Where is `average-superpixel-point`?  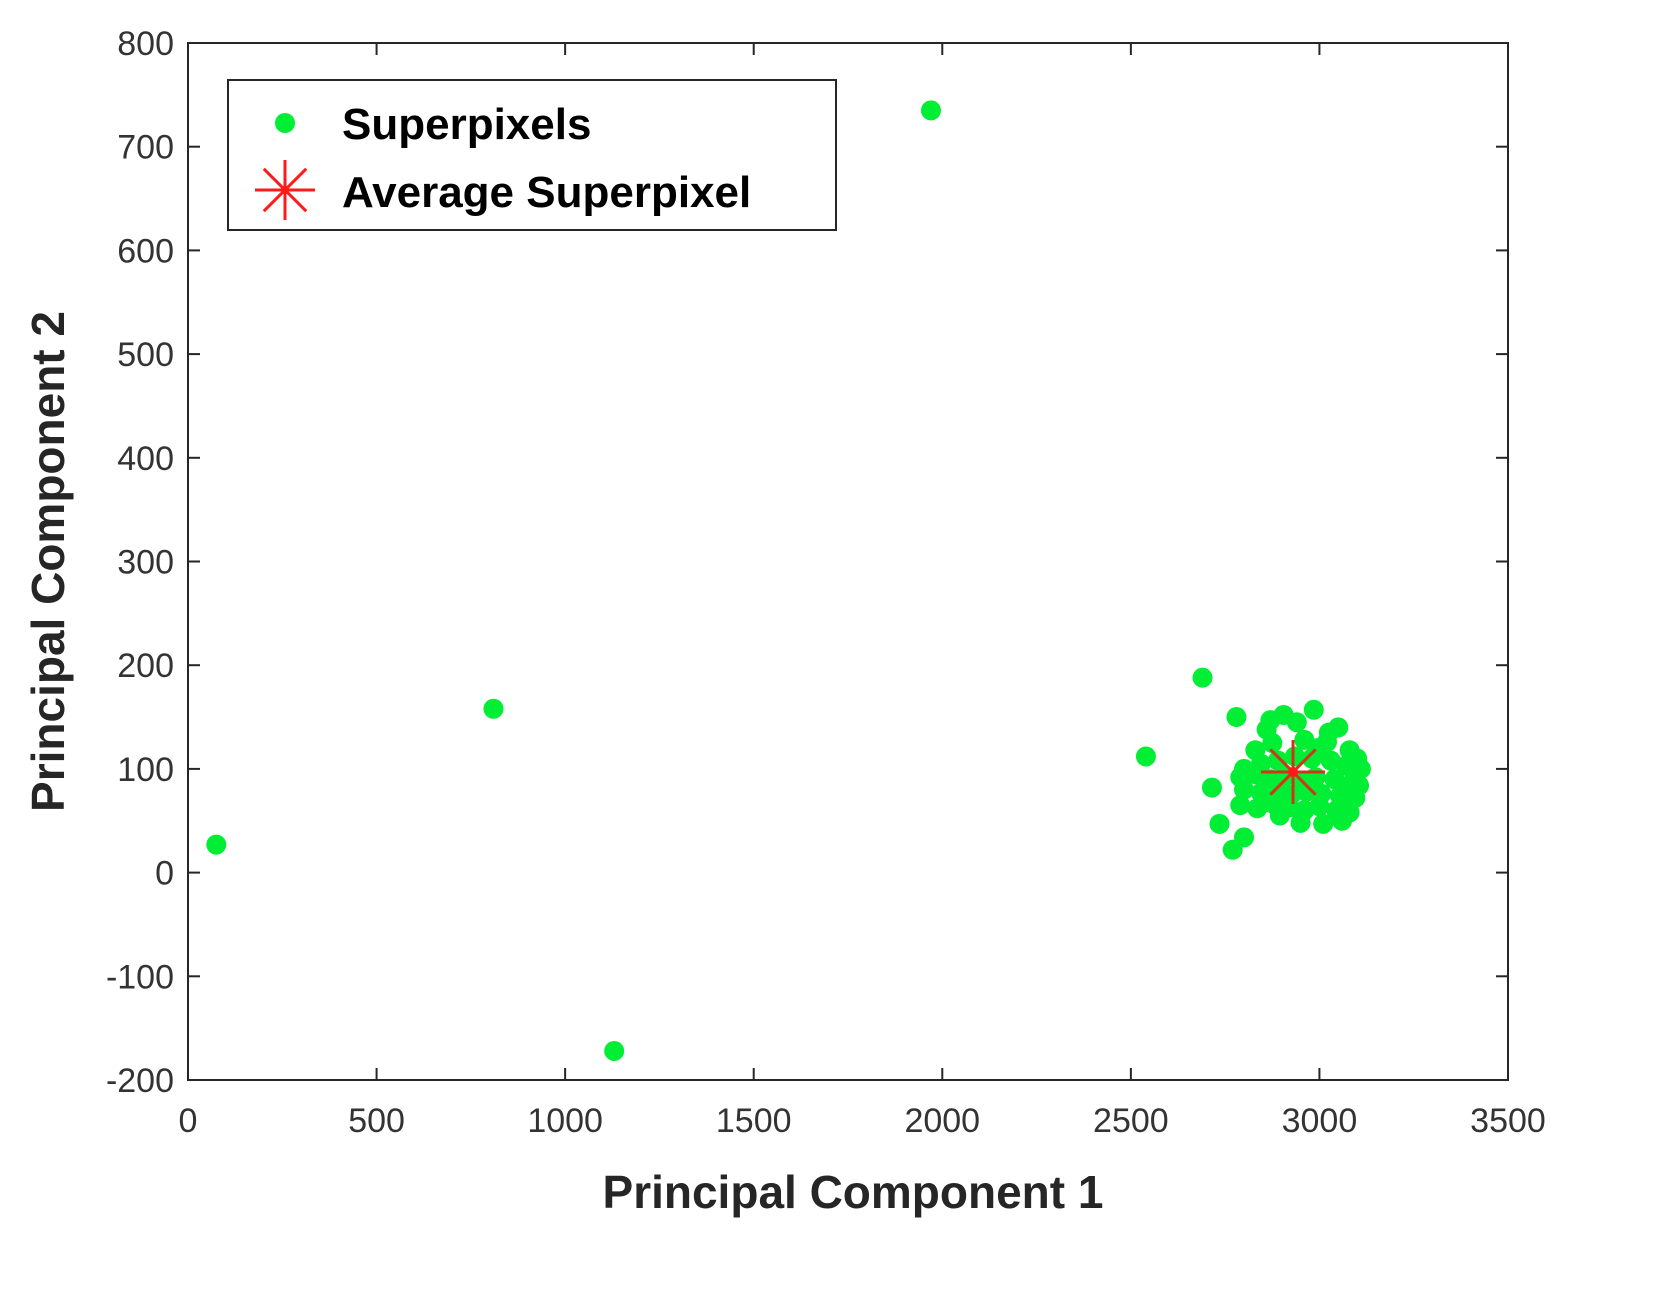 average-superpixel-point is located at coordinates (1293, 772).